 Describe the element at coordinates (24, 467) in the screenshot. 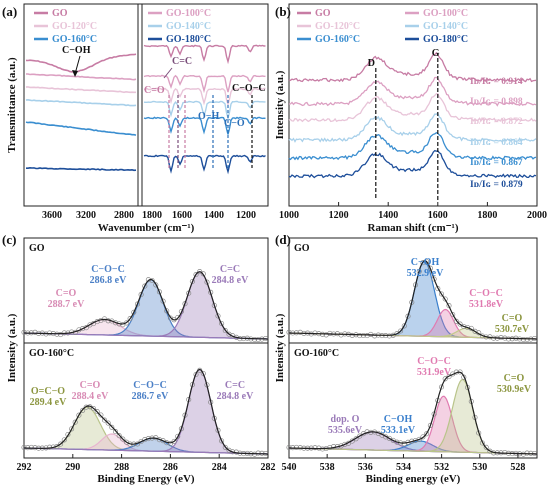

I see `tick-292: 292` at that location.